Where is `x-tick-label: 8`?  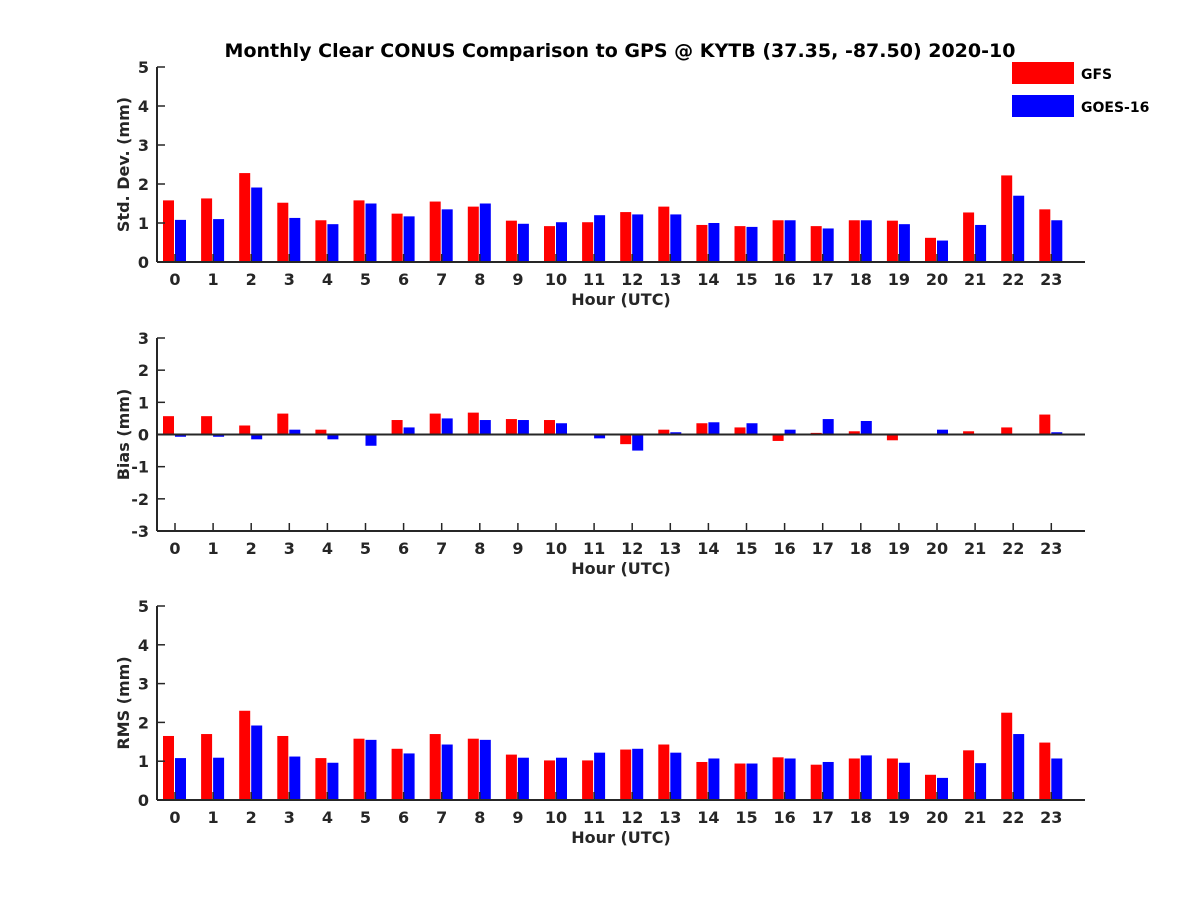 x-tick-label: 8 is located at coordinates (479, 548).